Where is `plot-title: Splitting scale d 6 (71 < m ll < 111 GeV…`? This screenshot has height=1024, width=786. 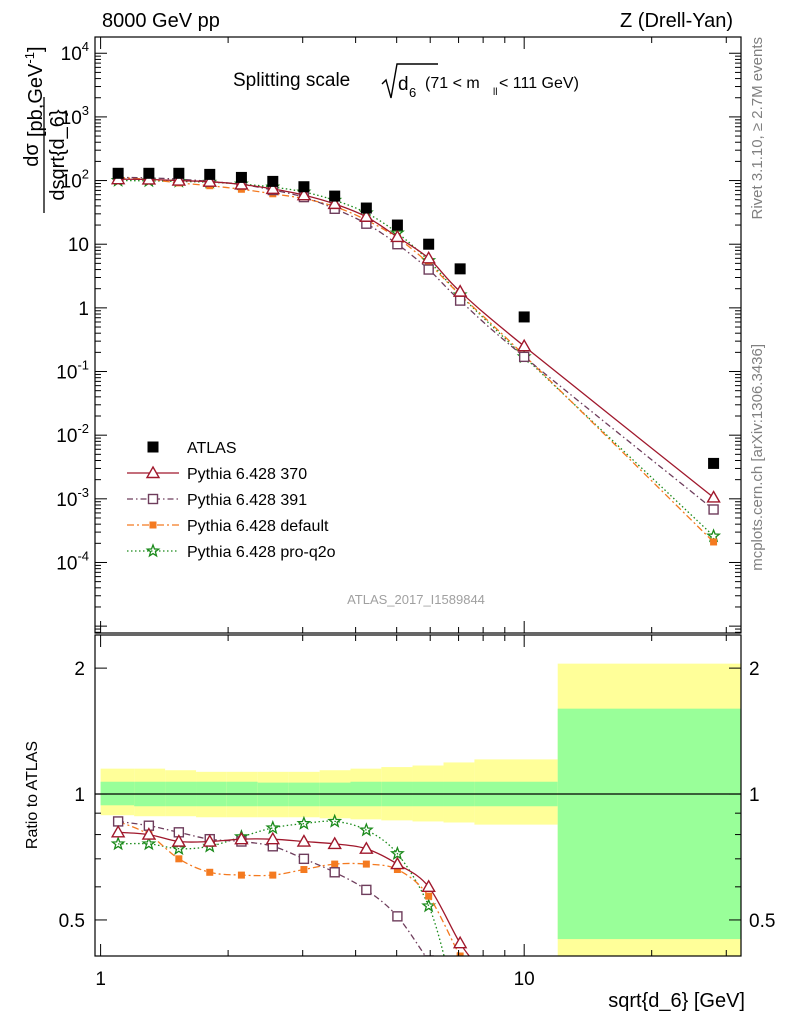
plot-title: Splitting scale d 6 (71 < m ll < 111 GeV… is located at coordinates (406, 81).